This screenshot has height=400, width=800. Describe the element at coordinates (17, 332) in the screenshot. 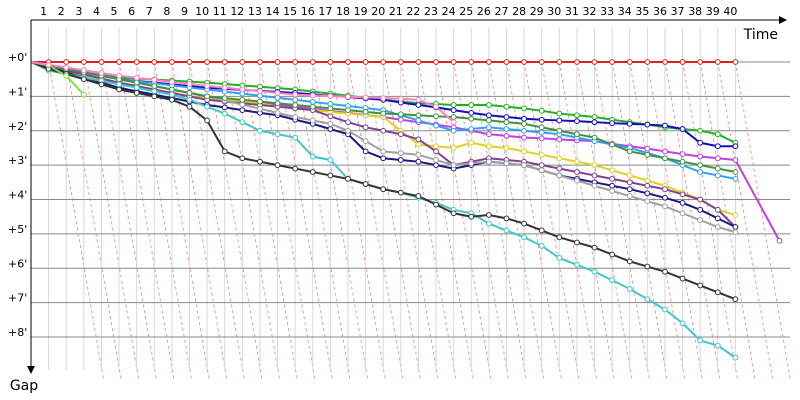

I see `y-tick-label: +8'` at that location.